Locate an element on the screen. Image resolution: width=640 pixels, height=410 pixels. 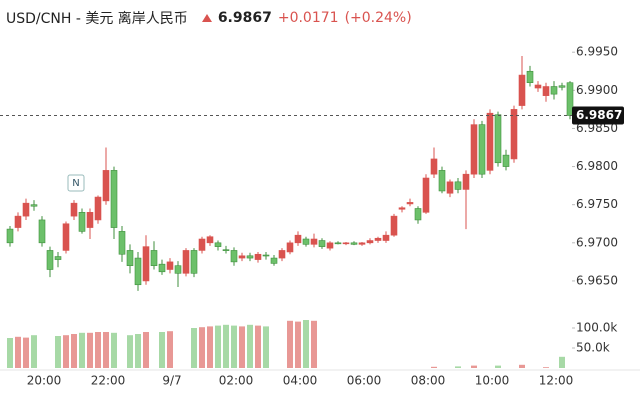
x-tick-label: 06:00 is located at coordinates (364, 381).